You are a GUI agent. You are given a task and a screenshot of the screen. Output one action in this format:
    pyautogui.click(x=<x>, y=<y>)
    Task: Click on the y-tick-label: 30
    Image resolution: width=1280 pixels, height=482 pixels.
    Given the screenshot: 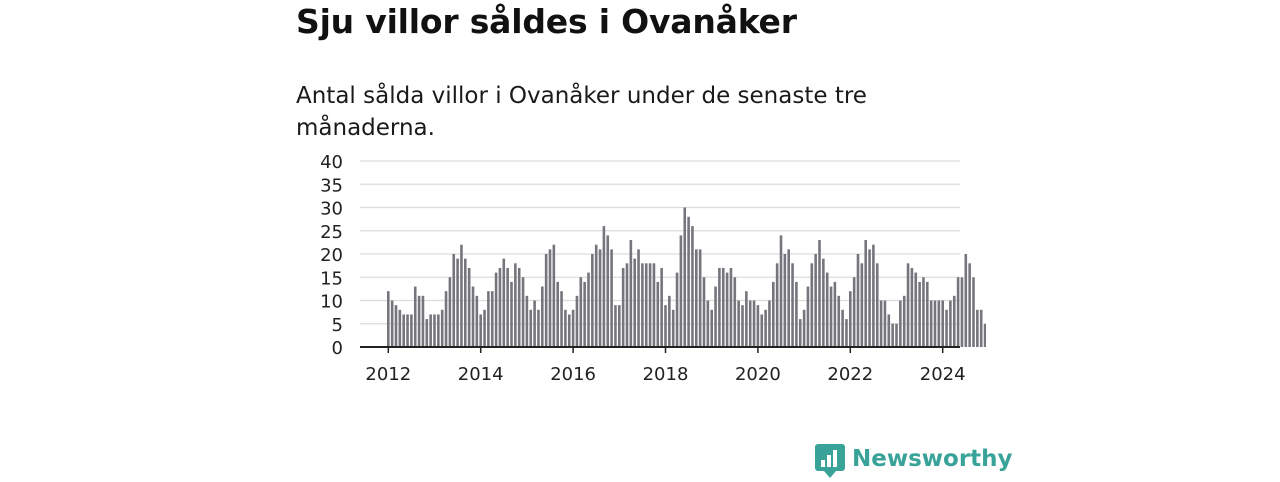 What is the action you would take?
    pyautogui.click(x=331, y=209)
    